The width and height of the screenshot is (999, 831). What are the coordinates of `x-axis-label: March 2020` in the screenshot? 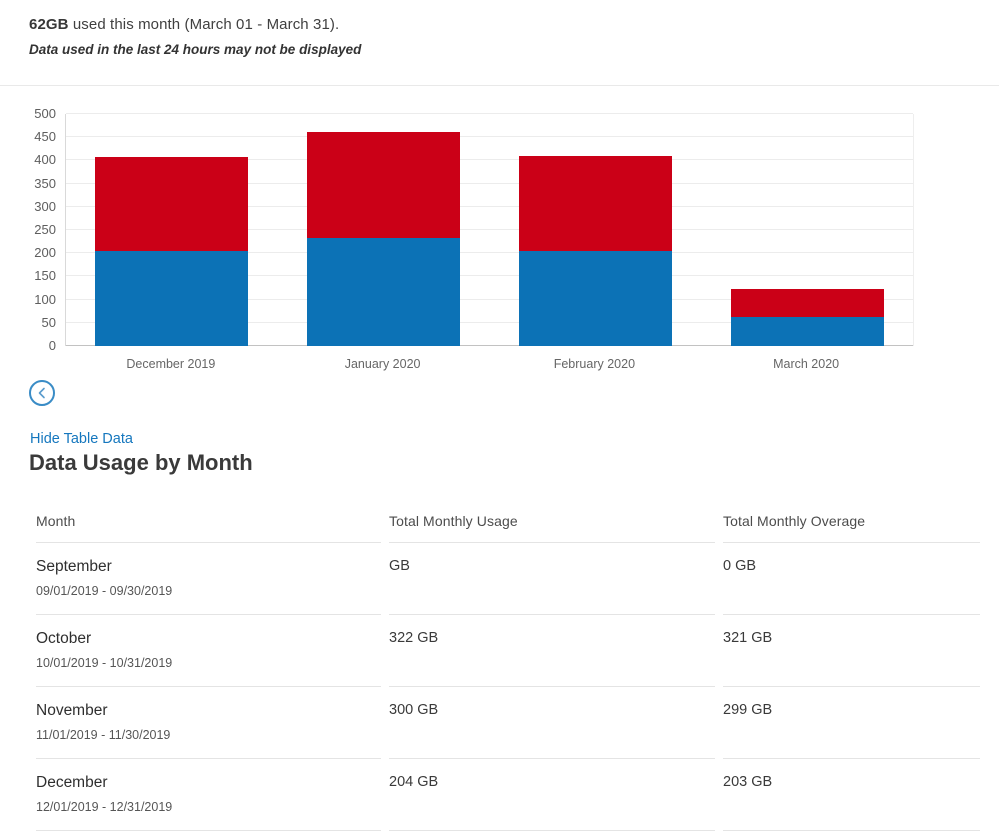 It's located at (806, 364).